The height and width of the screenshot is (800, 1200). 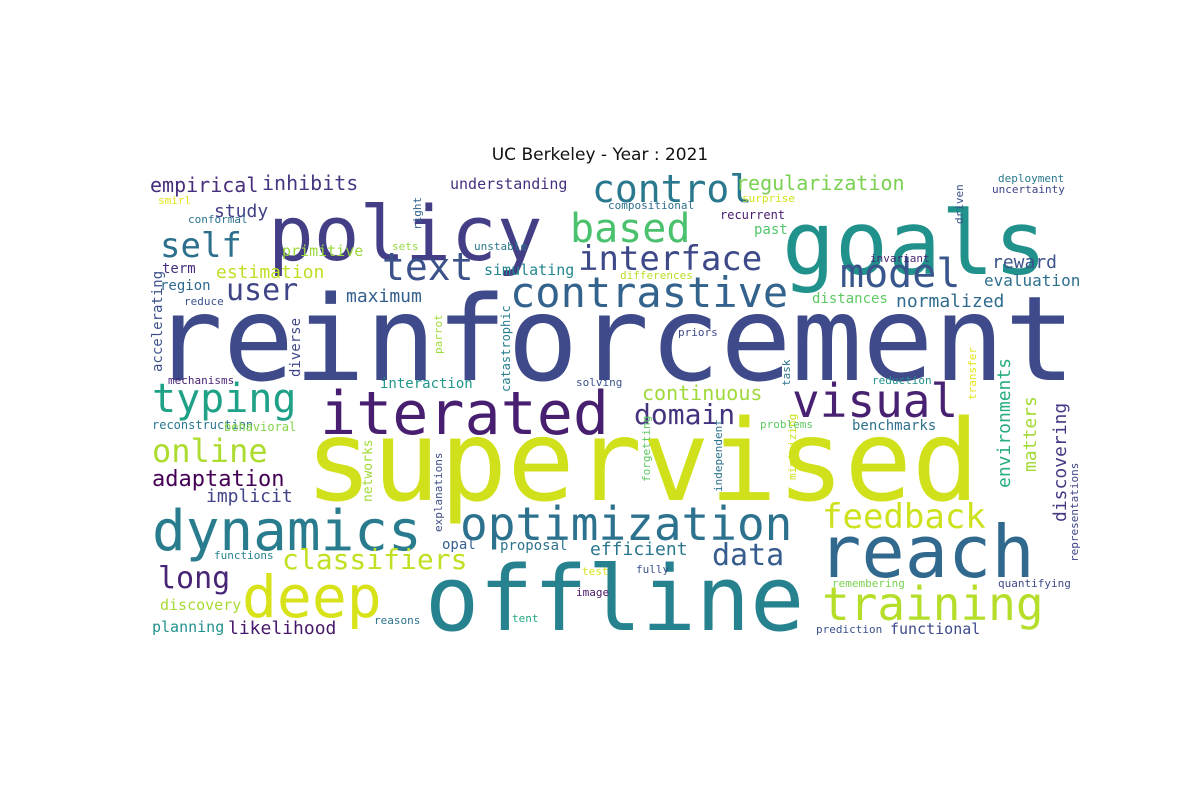 I want to click on cloud-word-interface: interface, so click(x=670, y=259).